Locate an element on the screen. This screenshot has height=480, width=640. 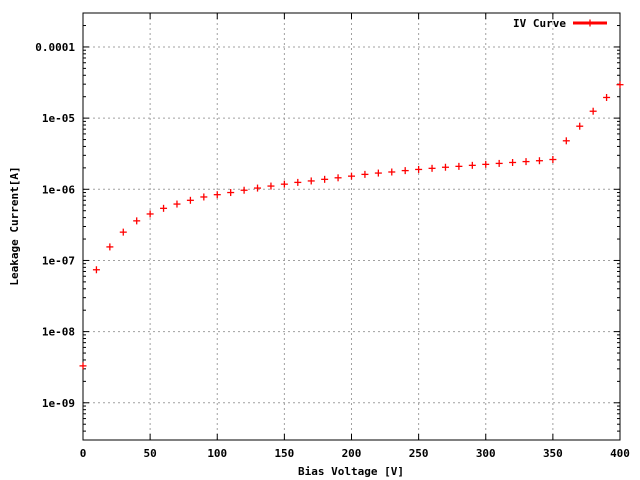
y-tick-label: 1e-08 is located at coordinates (58, 332).